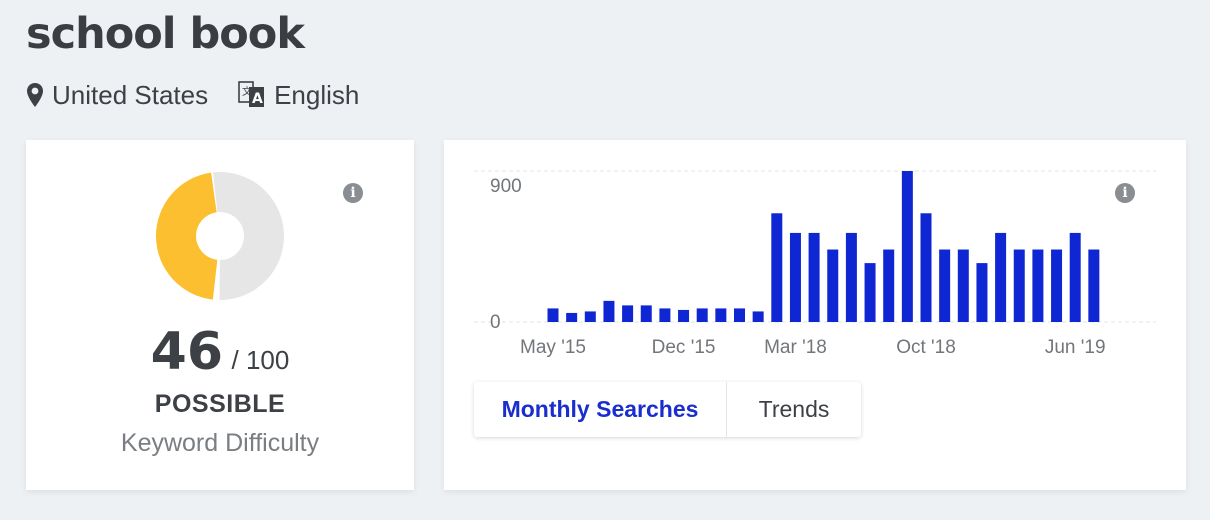 The height and width of the screenshot is (520, 1210). Describe the element at coordinates (506, 186) in the screenshot. I see `y-tick-label: 900` at that location.